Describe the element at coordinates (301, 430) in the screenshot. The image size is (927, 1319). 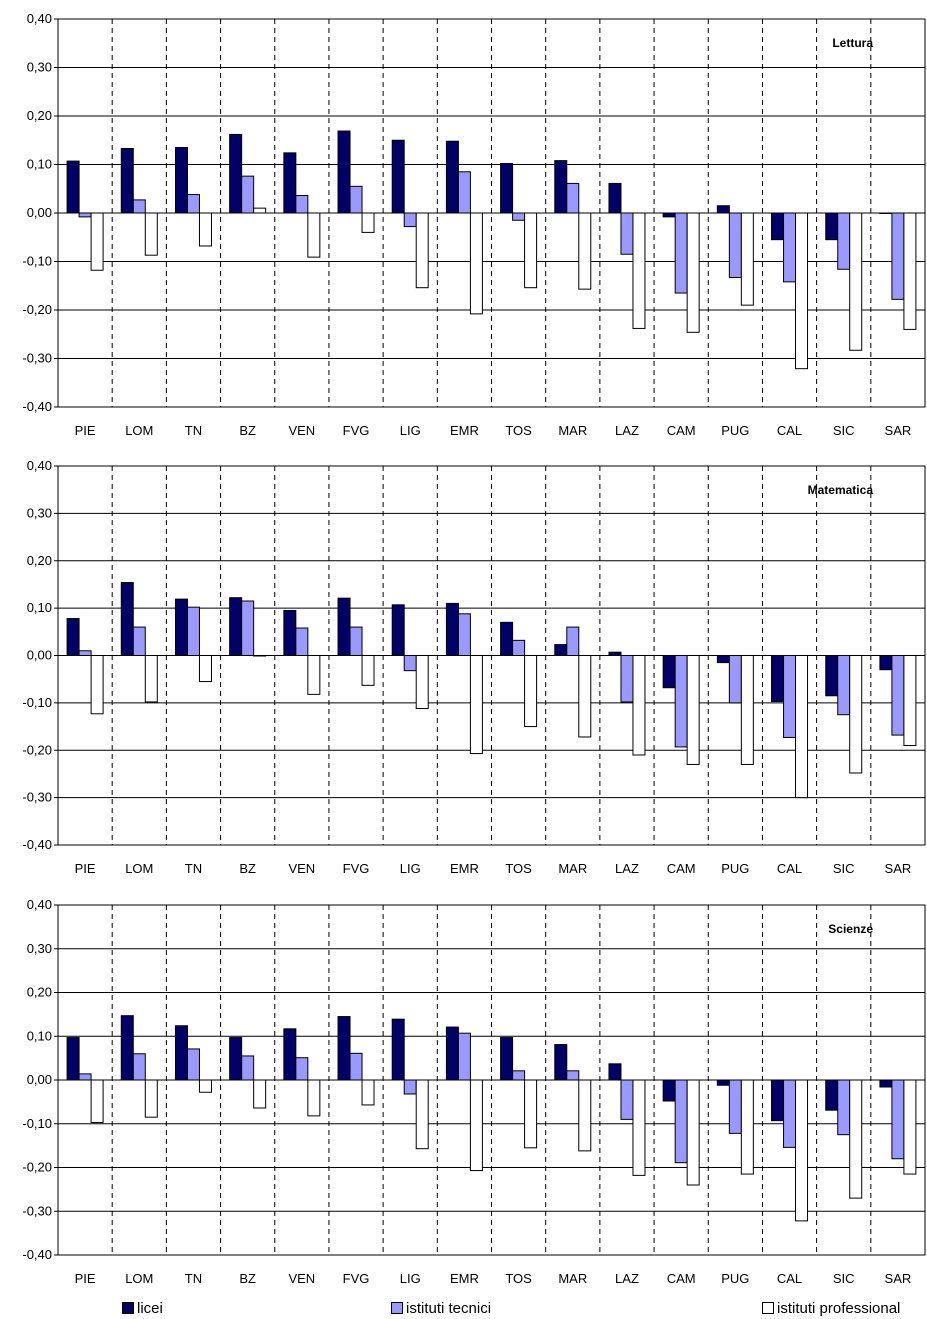
I see `x-tick-label: VEN` at that location.